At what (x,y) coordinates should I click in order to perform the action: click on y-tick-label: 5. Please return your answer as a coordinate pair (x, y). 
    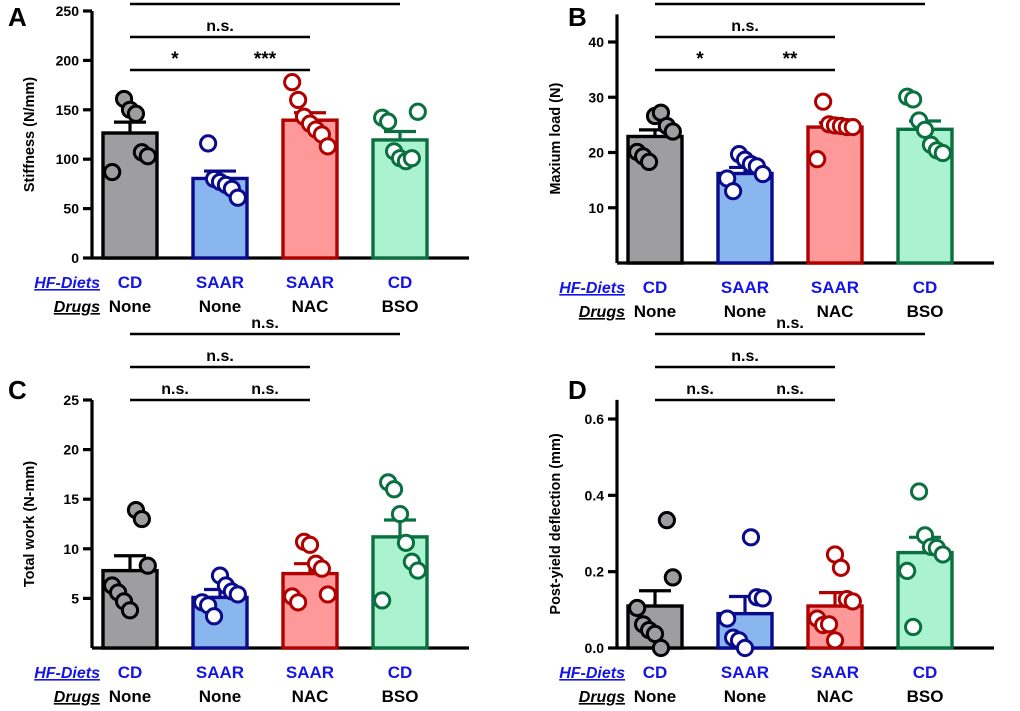
    Looking at the image, I should click on (75, 598).